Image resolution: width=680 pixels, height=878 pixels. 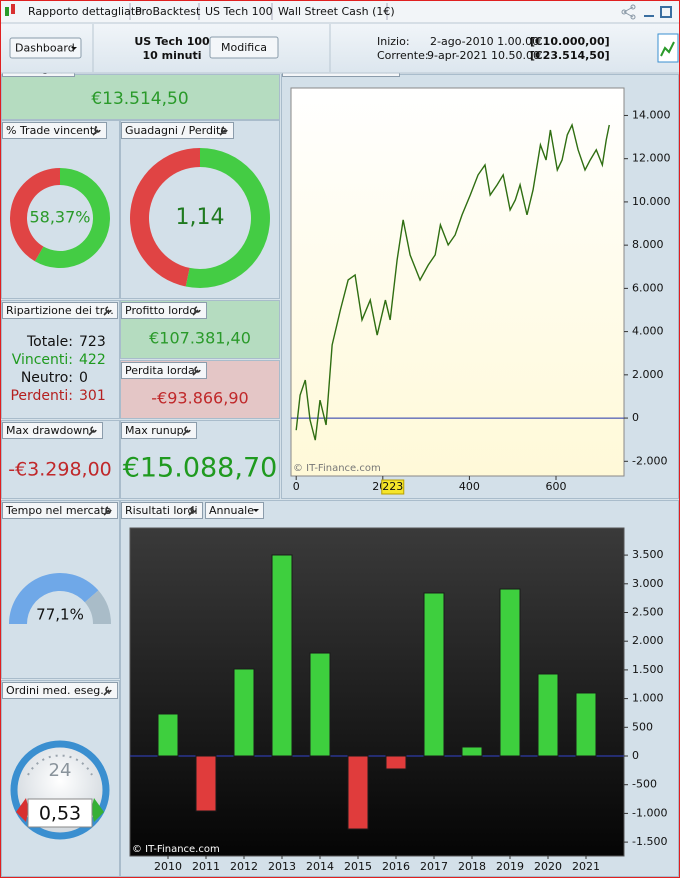 I want to click on tab: Wall Street Cash (1€), so click(x=336, y=11).